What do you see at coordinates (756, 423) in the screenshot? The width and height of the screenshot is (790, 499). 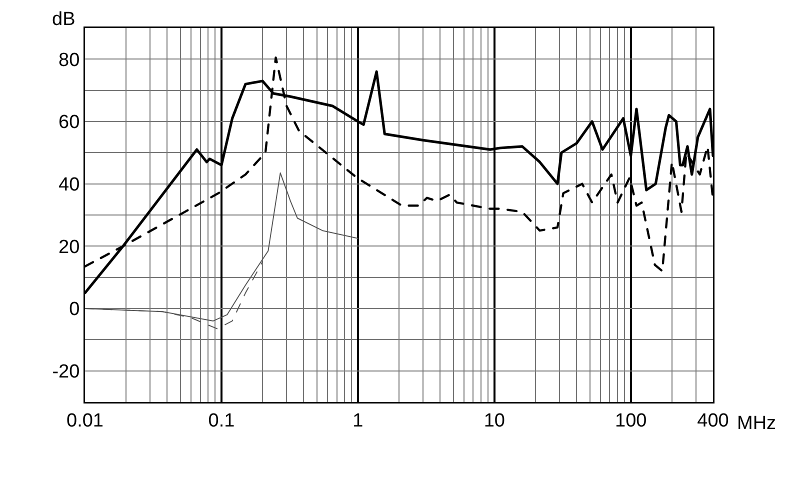 I see `x-axis-title: MHz` at bounding box center [756, 423].